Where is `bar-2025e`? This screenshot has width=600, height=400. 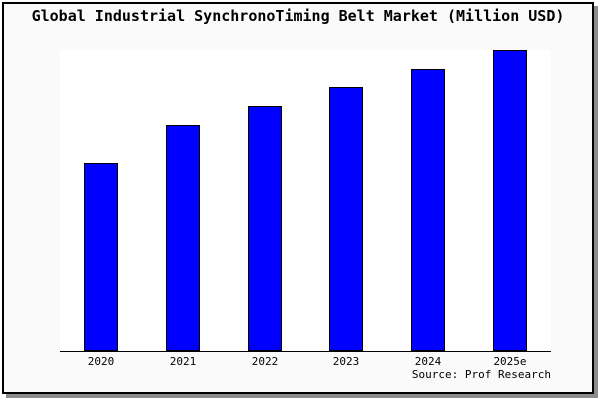 bar-2025e is located at coordinates (510, 200).